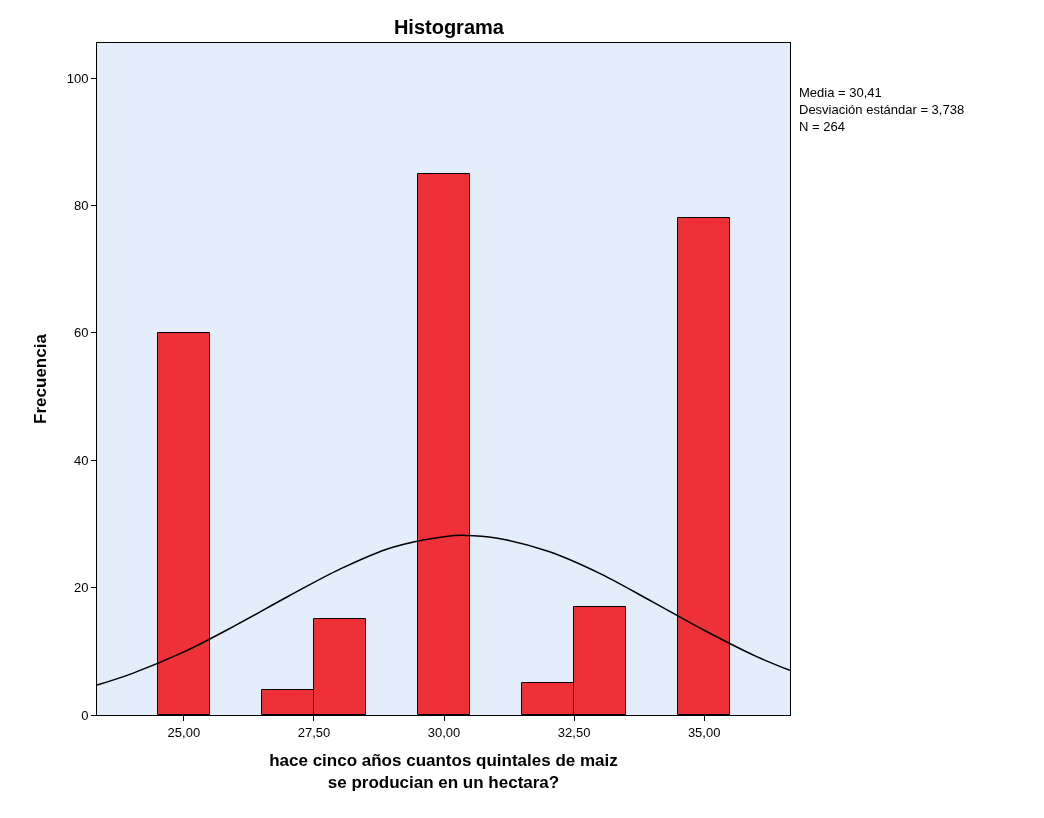  I want to click on y-tick-label: 100, so click(77, 78).